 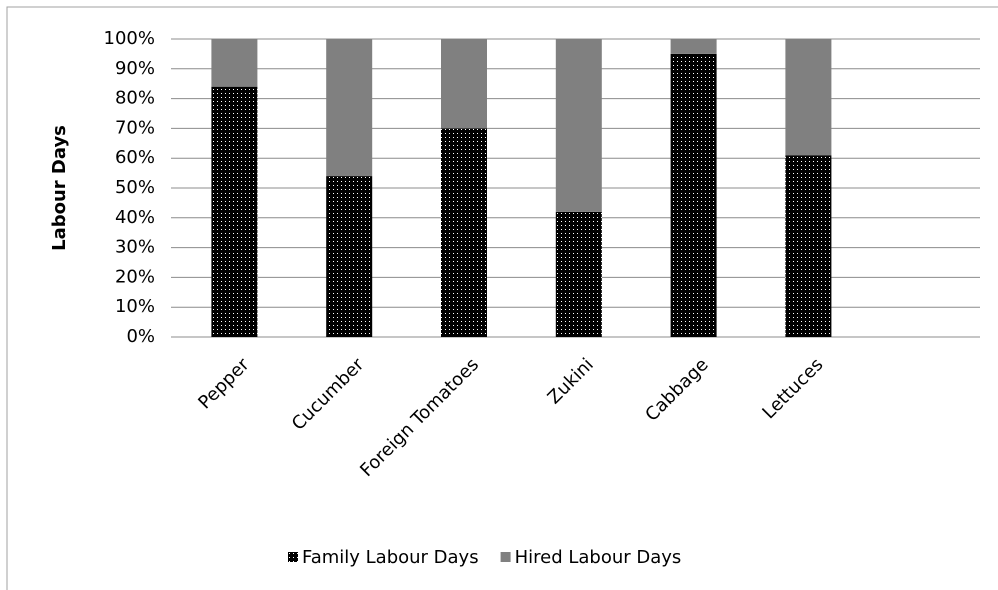 What do you see at coordinates (135, 276) in the screenshot?
I see `y-tick-label: 20%` at bounding box center [135, 276].